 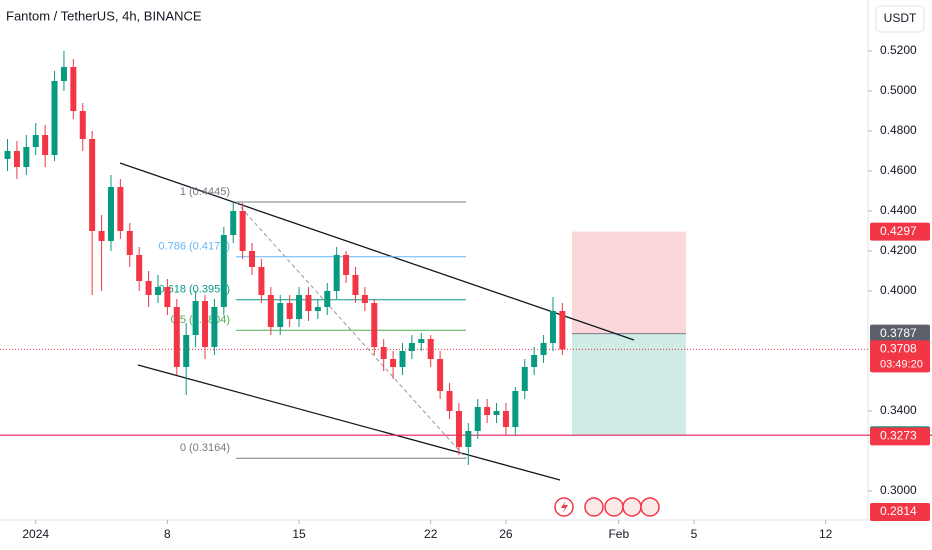 I want to click on y-tick-label: 0.3400, so click(x=898, y=410).